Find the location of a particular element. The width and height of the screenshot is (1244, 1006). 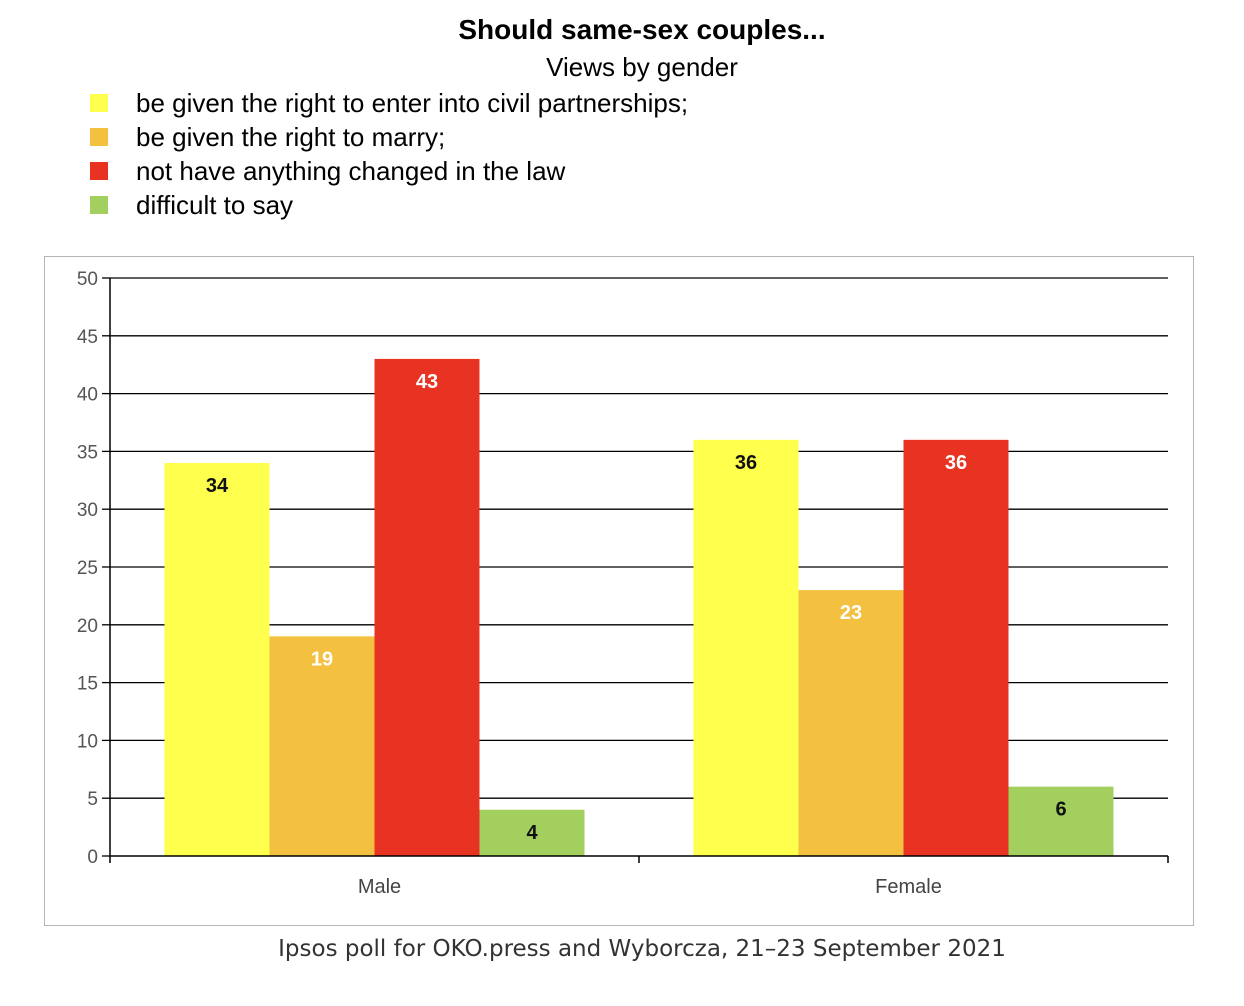

y-tick-label: 15 is located at coordinates (87, 684).